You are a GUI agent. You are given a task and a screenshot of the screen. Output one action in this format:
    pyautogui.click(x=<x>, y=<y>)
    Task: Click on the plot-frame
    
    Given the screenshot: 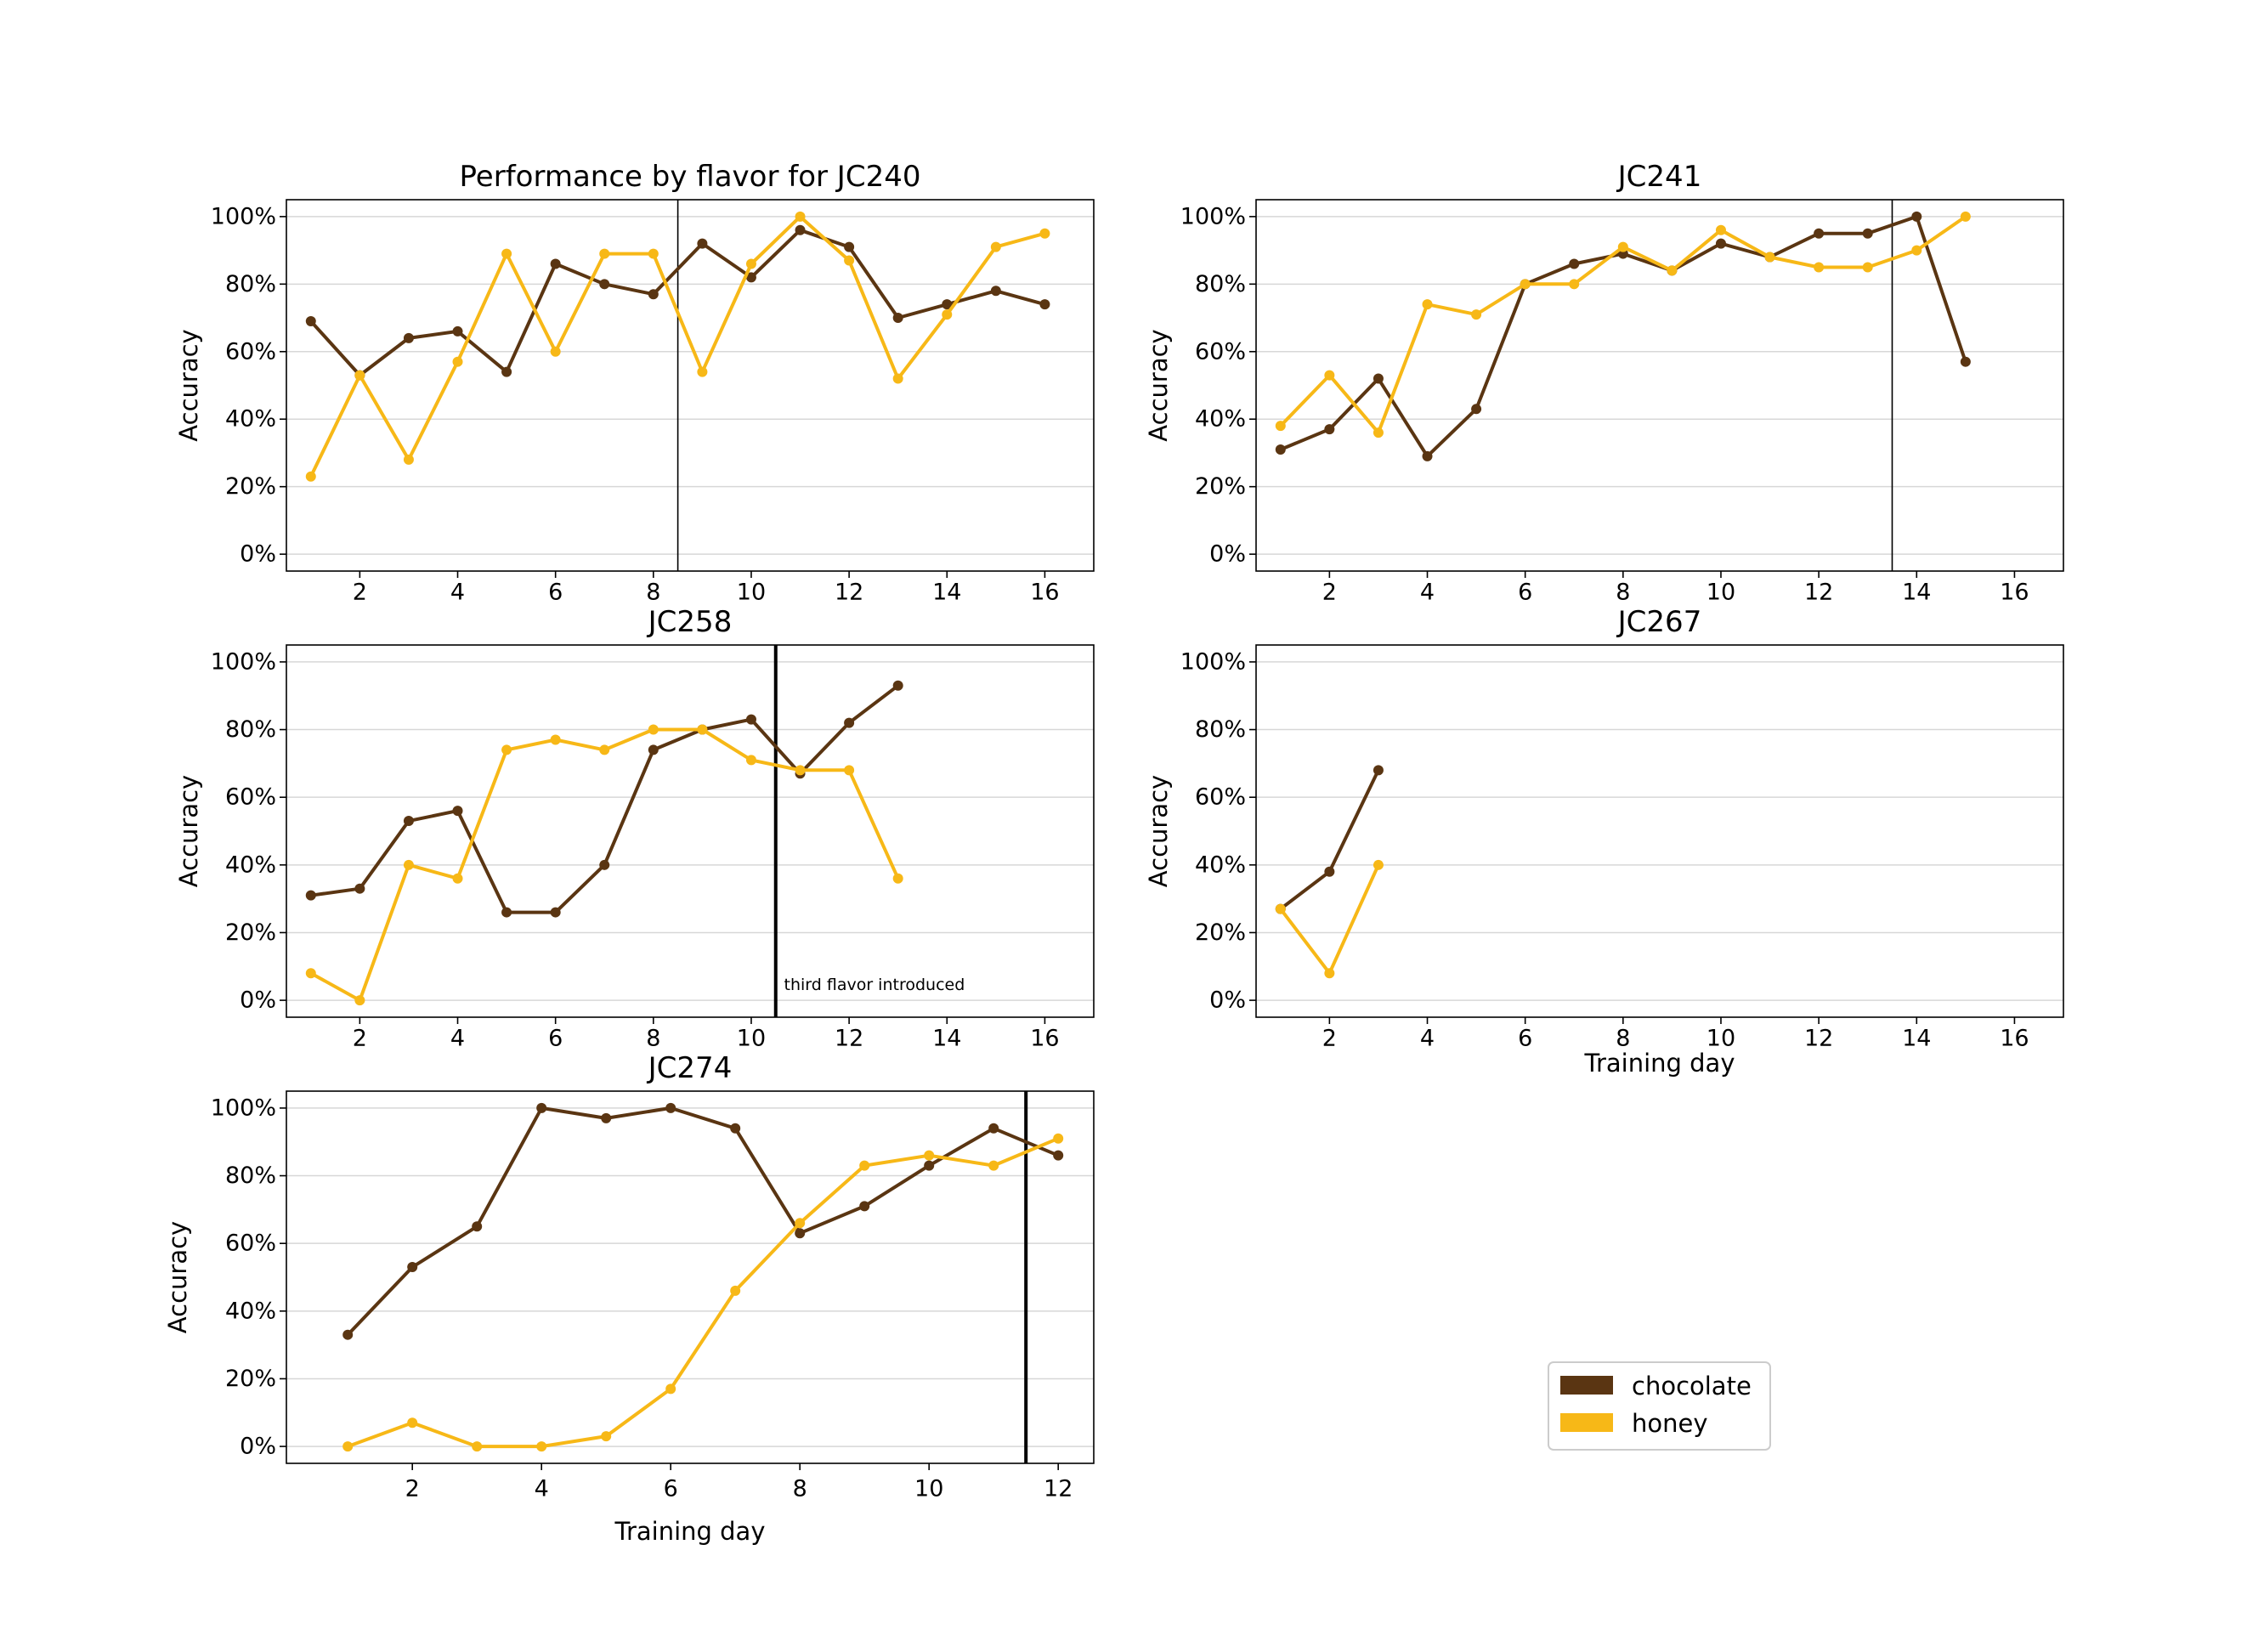 What is the action you would take?
    pyautogui.click(x=690, y=831)
    